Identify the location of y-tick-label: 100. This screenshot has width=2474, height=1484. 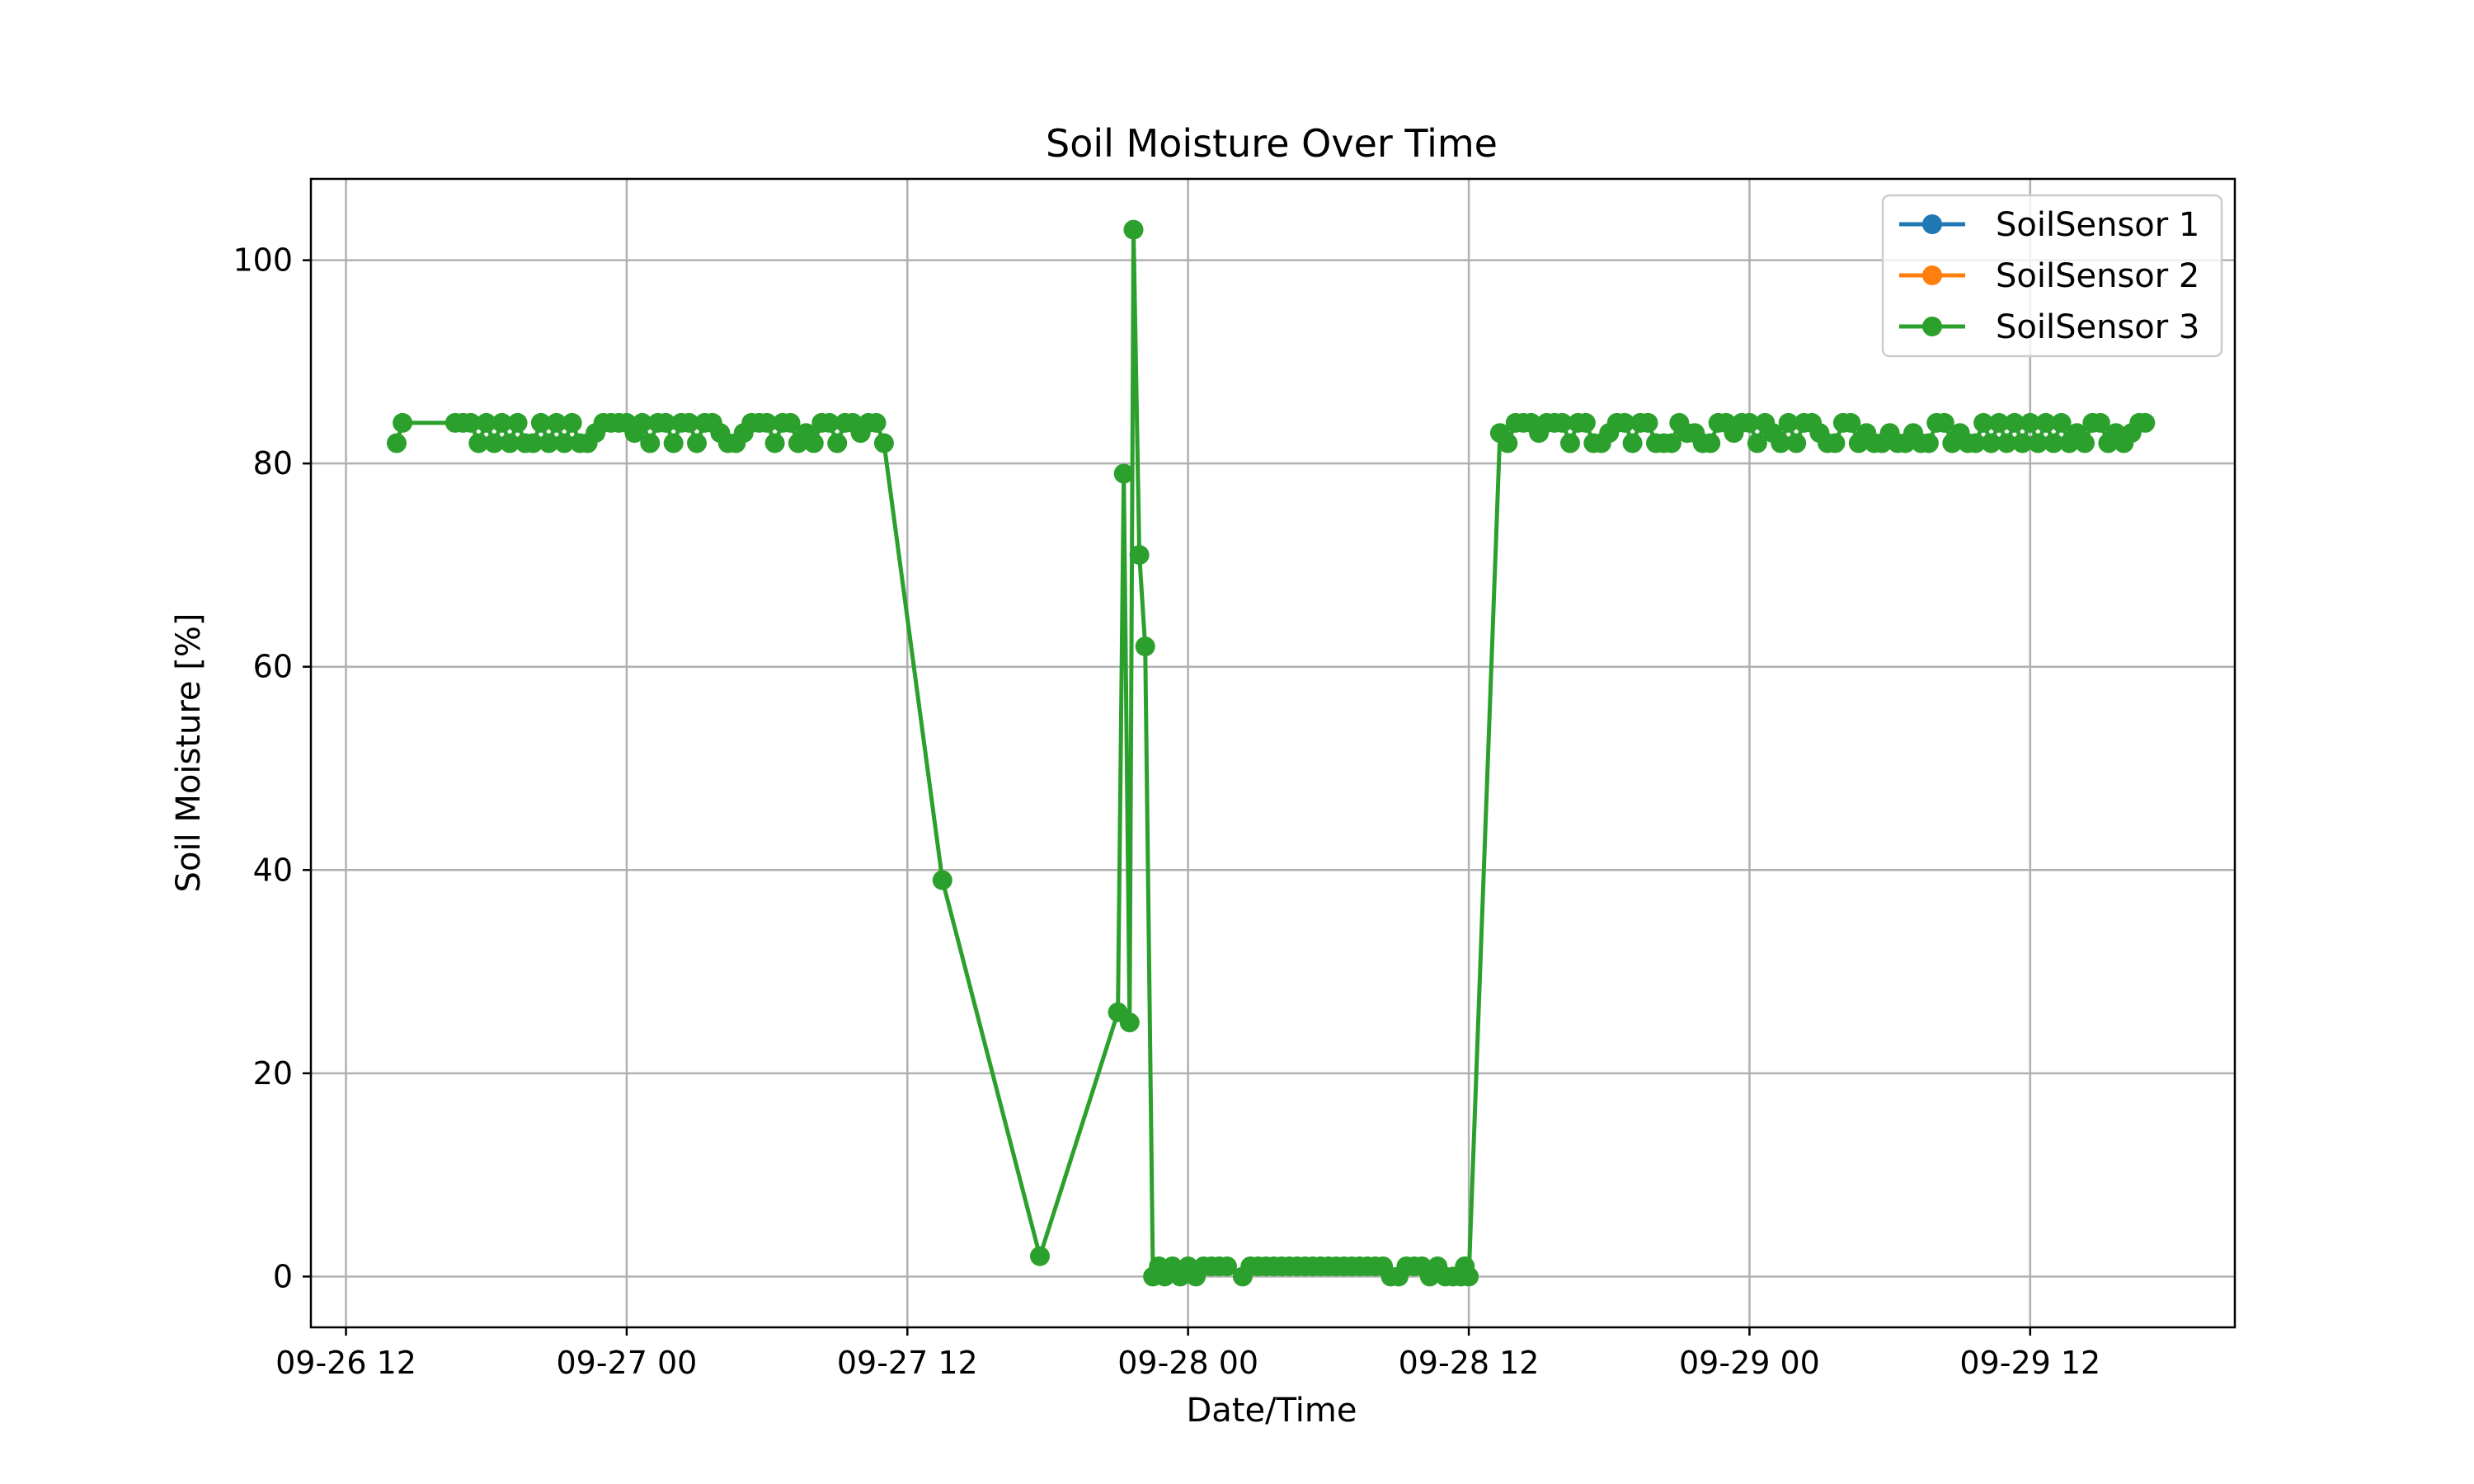
(263, 260).